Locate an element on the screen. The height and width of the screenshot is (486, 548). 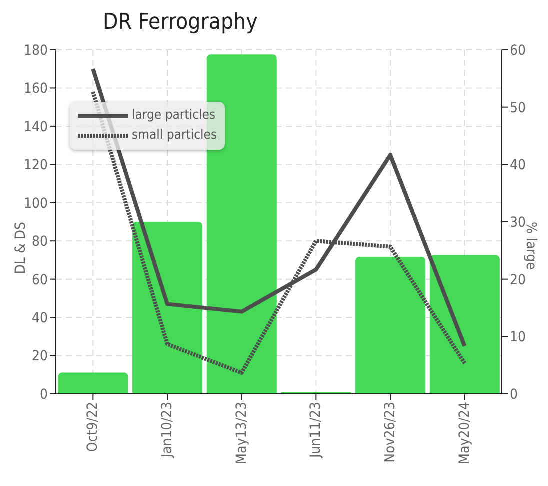
x-tick-label: Oct9/22 is located at coordinates (93, 427).